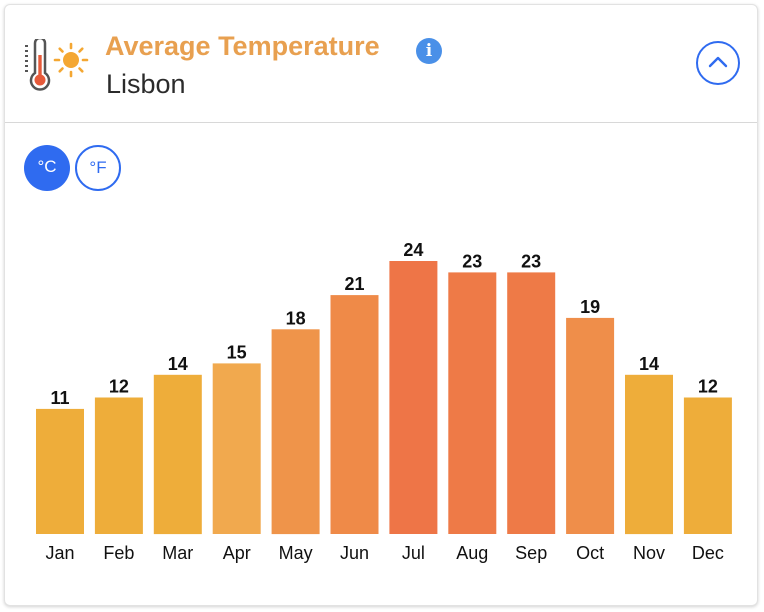 This screenshot has width=764, height=612. Describe the element at coordinates (296, 553) in the screenshot. I see `month-tick-label: May` at that location.